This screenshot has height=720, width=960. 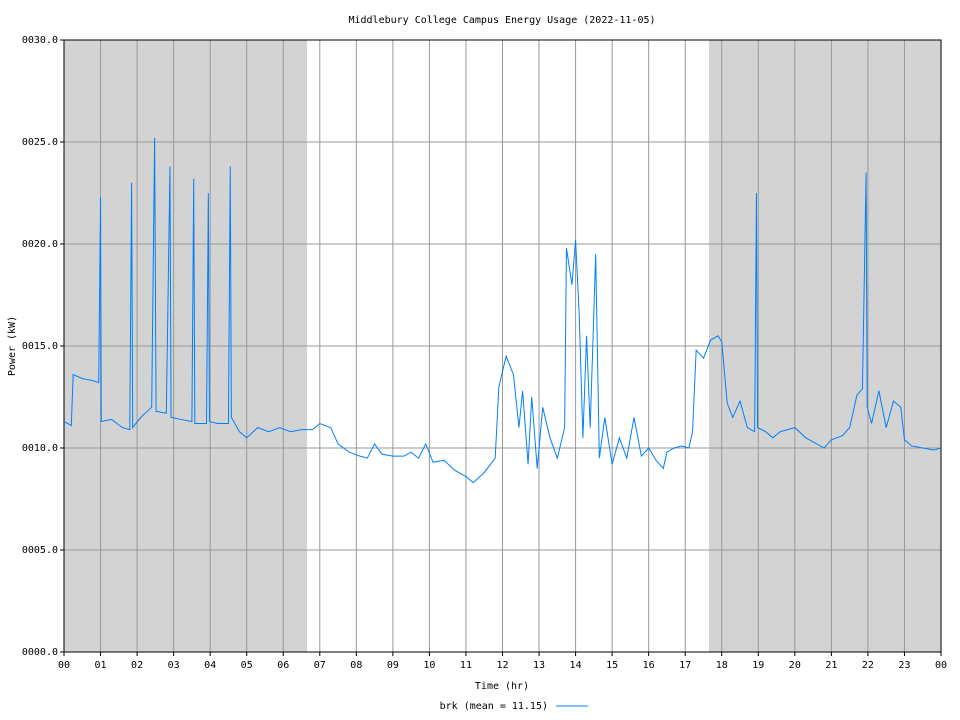 I want to click on x-tick-label: 22, so click(x=868, y=665).